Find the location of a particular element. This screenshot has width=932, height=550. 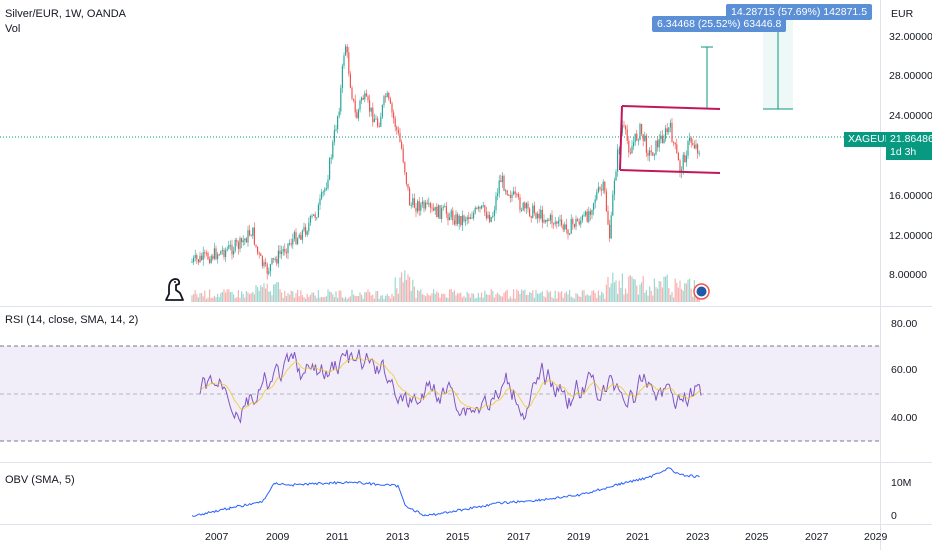

obv-tick: 0 is located at coordinates (894, 516).